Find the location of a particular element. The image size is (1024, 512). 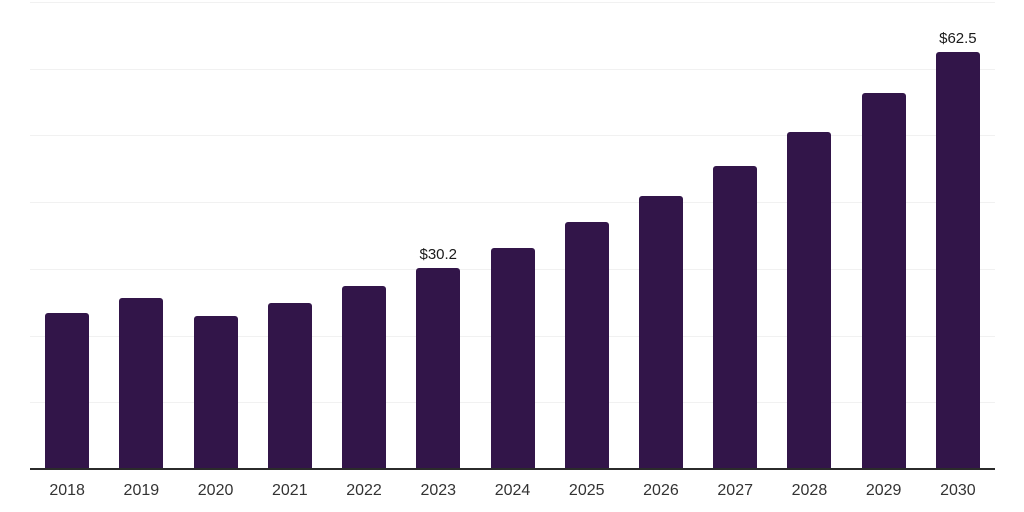

x-axis-line is located at coordinates (512, 469).